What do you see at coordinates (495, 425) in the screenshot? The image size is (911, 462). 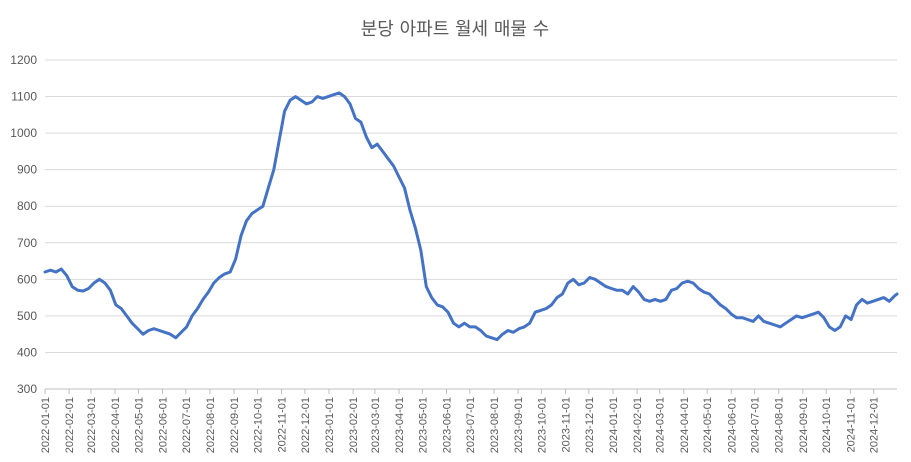 I see `x-tick-label: 2023-08-01` at bounding box center [495, 425].